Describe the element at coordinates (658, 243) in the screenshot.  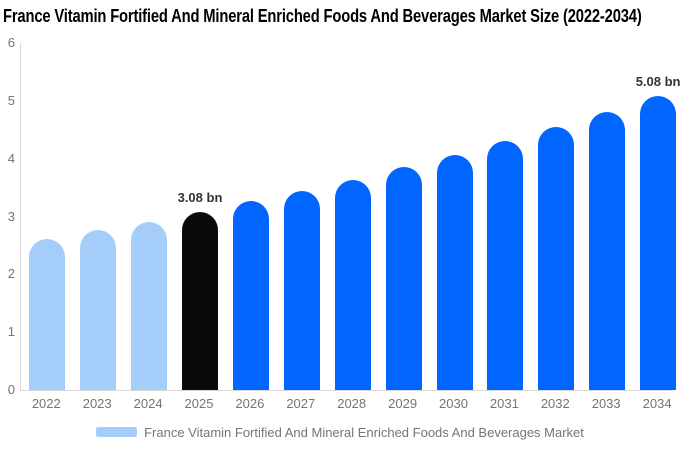
I see `bar-2034` at that location.